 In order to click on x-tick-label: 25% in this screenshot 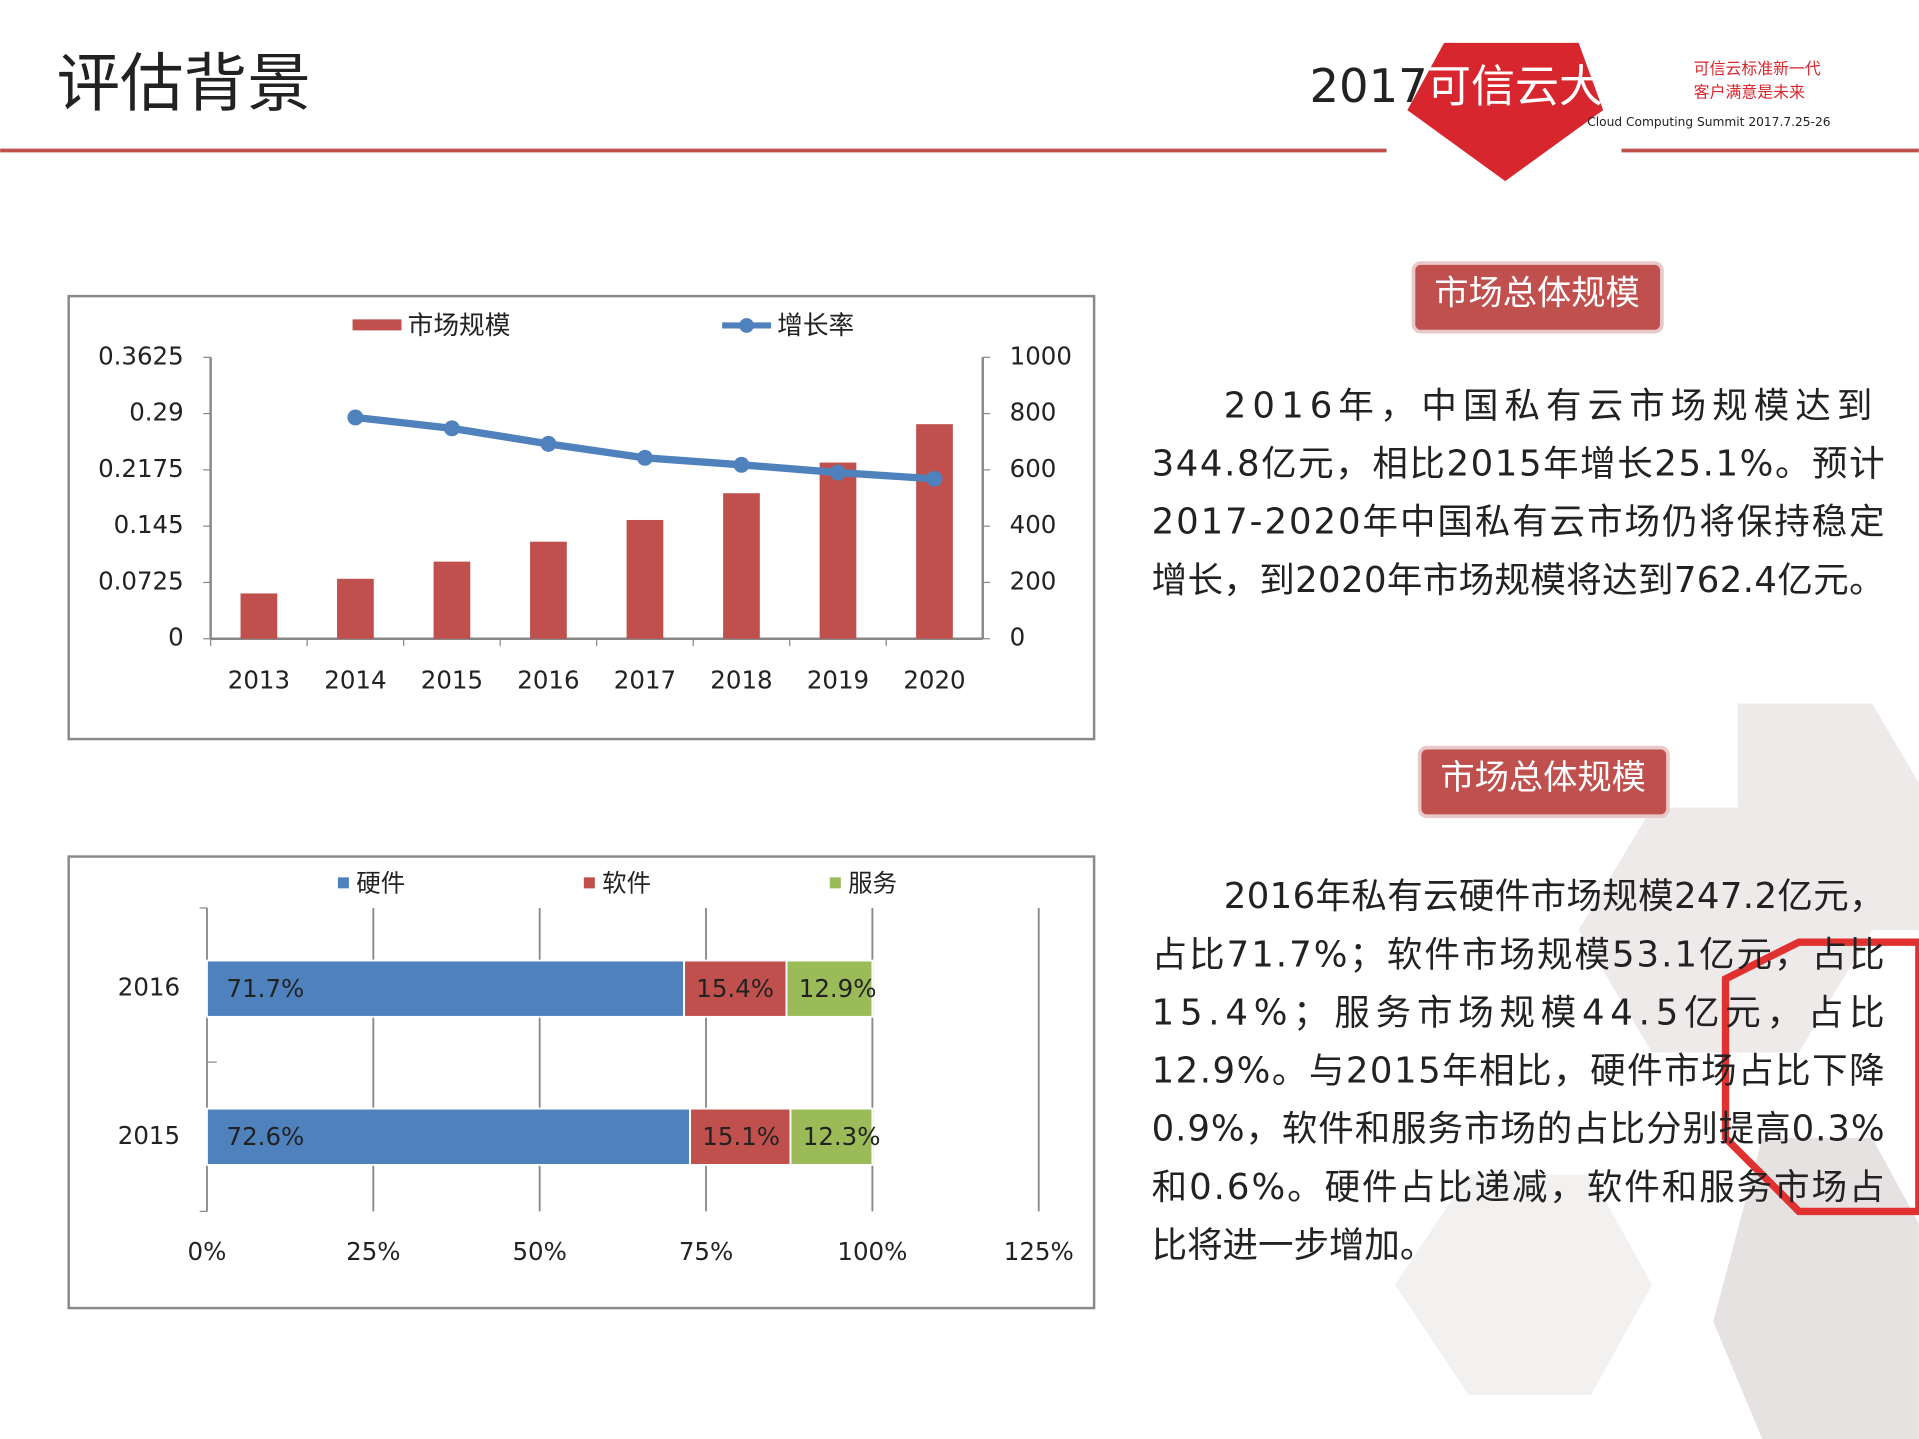, I will do `click(373, 1251)`.